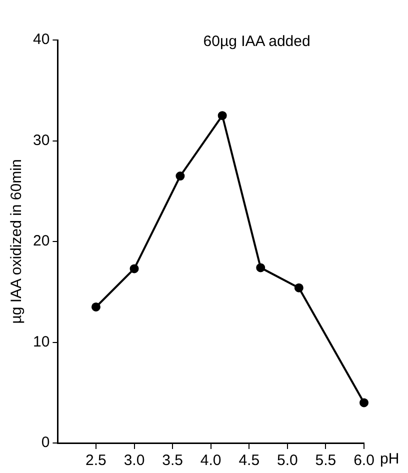  I want to click on annotation: 60µg IAA added, so click(256, 41).